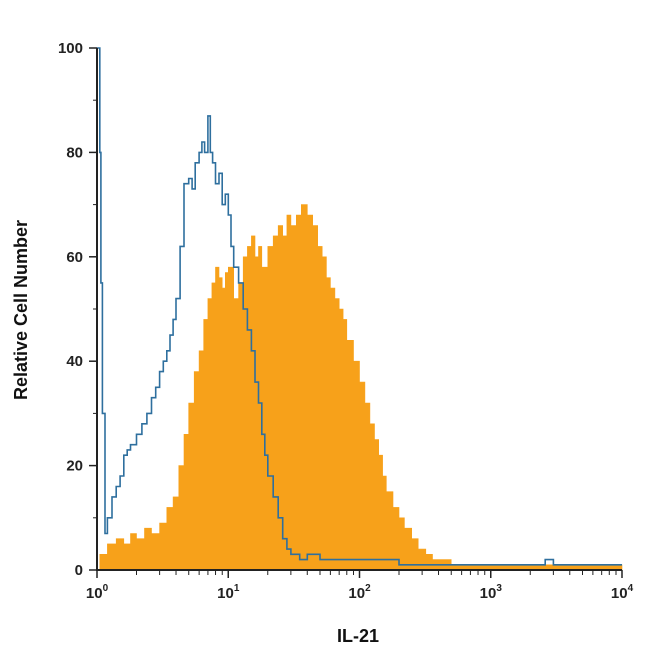 This screenshot has height=650, width=650. I want to click on x-tick-label: 10⁴, so click(622, 592).